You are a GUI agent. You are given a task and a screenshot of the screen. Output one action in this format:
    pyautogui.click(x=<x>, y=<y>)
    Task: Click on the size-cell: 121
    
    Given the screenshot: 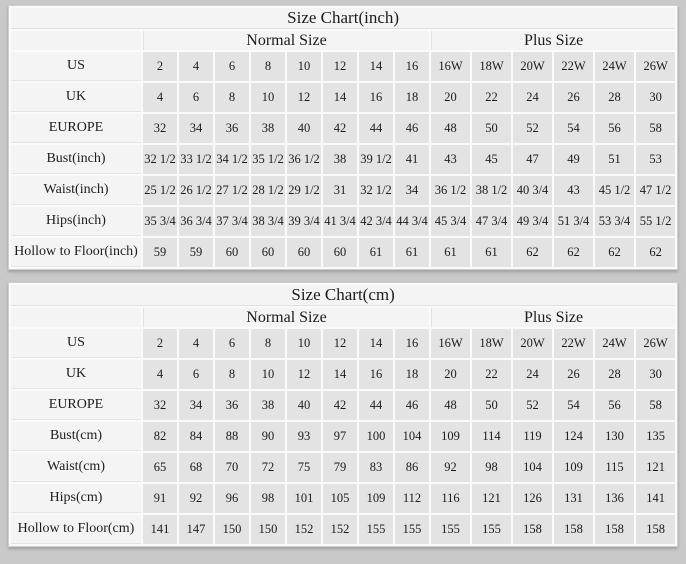 What is the action you would take?
    pyautogui.click(x=491, y=498)
    